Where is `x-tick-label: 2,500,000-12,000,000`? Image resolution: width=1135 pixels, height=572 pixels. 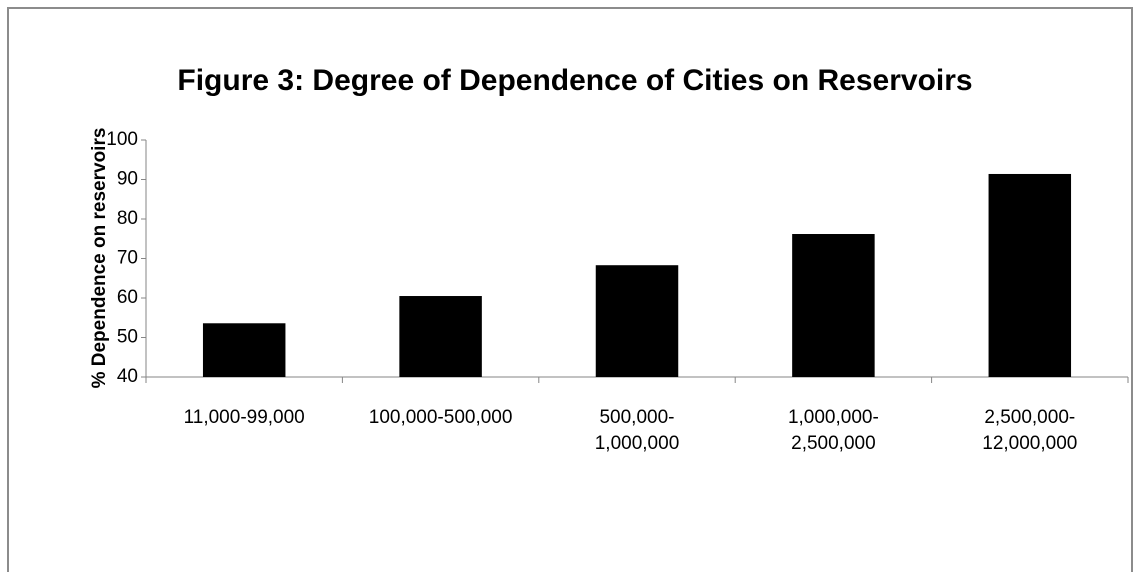 x-tick-label: 2,500,000-12,000,000 is located at coordinates (1030, 430).